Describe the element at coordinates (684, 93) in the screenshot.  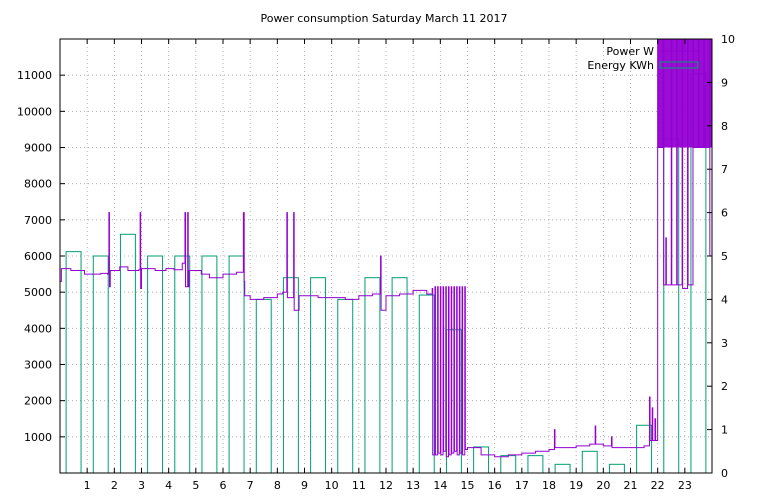
I see `power-saturation-area` at that location.